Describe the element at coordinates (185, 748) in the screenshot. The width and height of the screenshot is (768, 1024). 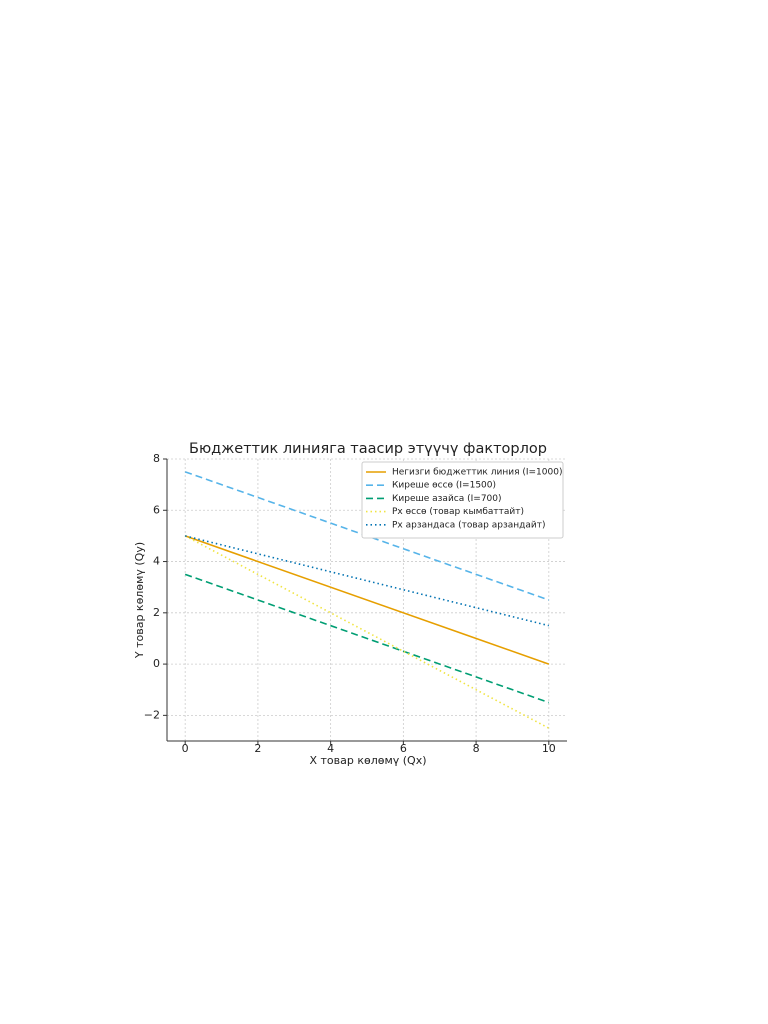
I see `x-tick-label: 0` at that location.